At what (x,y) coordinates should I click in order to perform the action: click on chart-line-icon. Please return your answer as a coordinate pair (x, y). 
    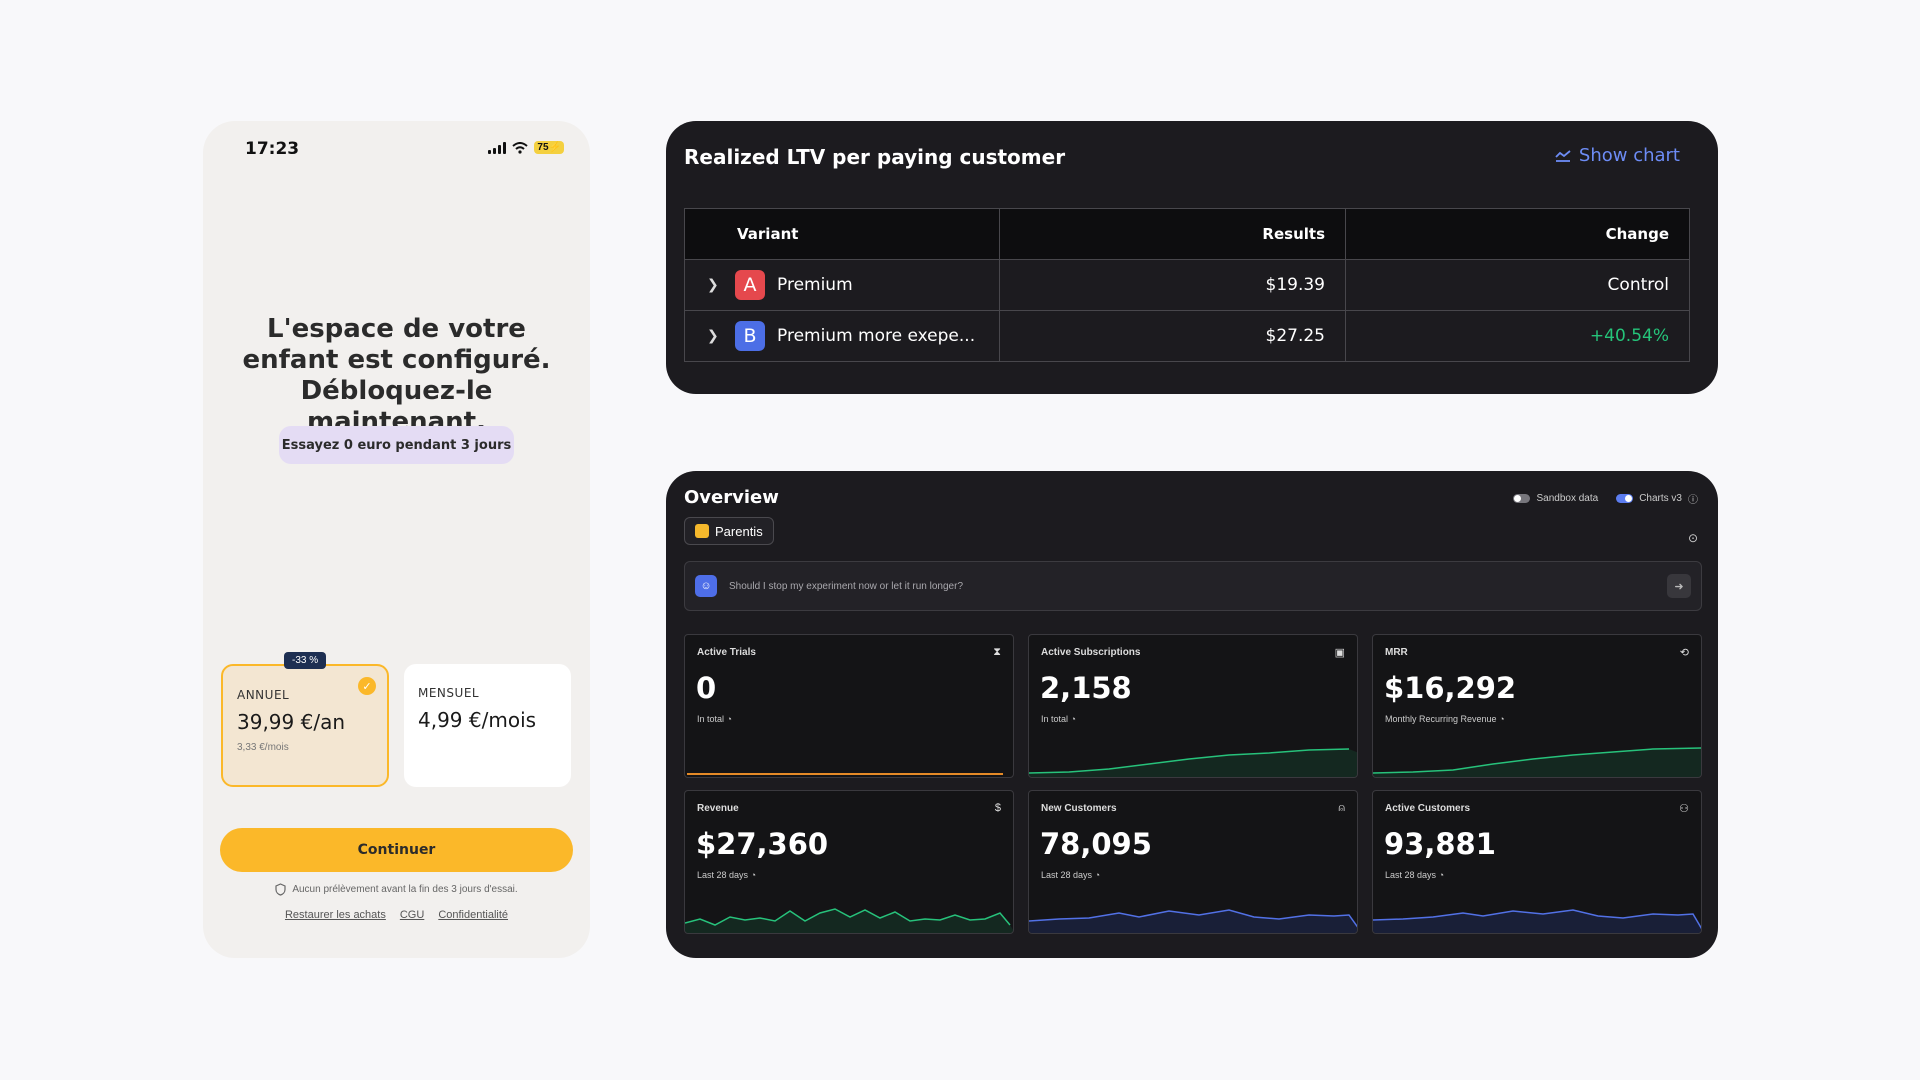
    Looking at the image, I should click on (1563, 155).